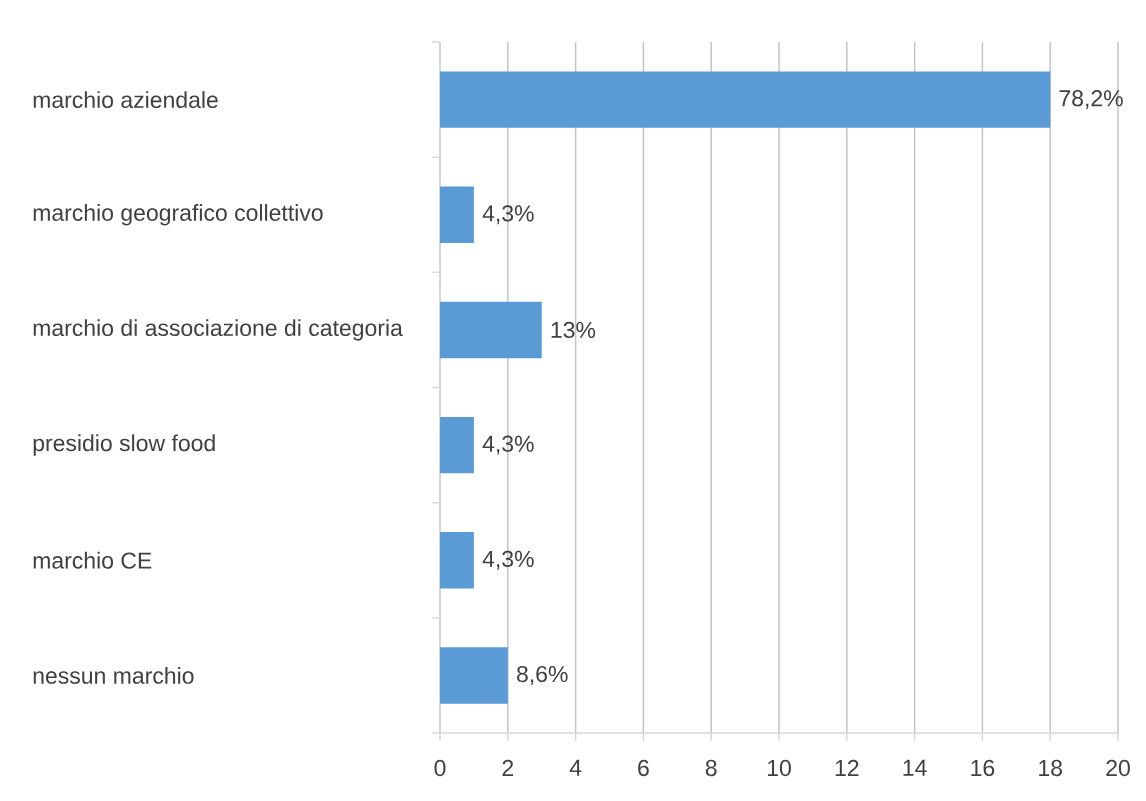 The height and width of the screenshot is (801, 1146). I want to click on y-tick-label: marchio di associazione di categoria, so click(218, 330).